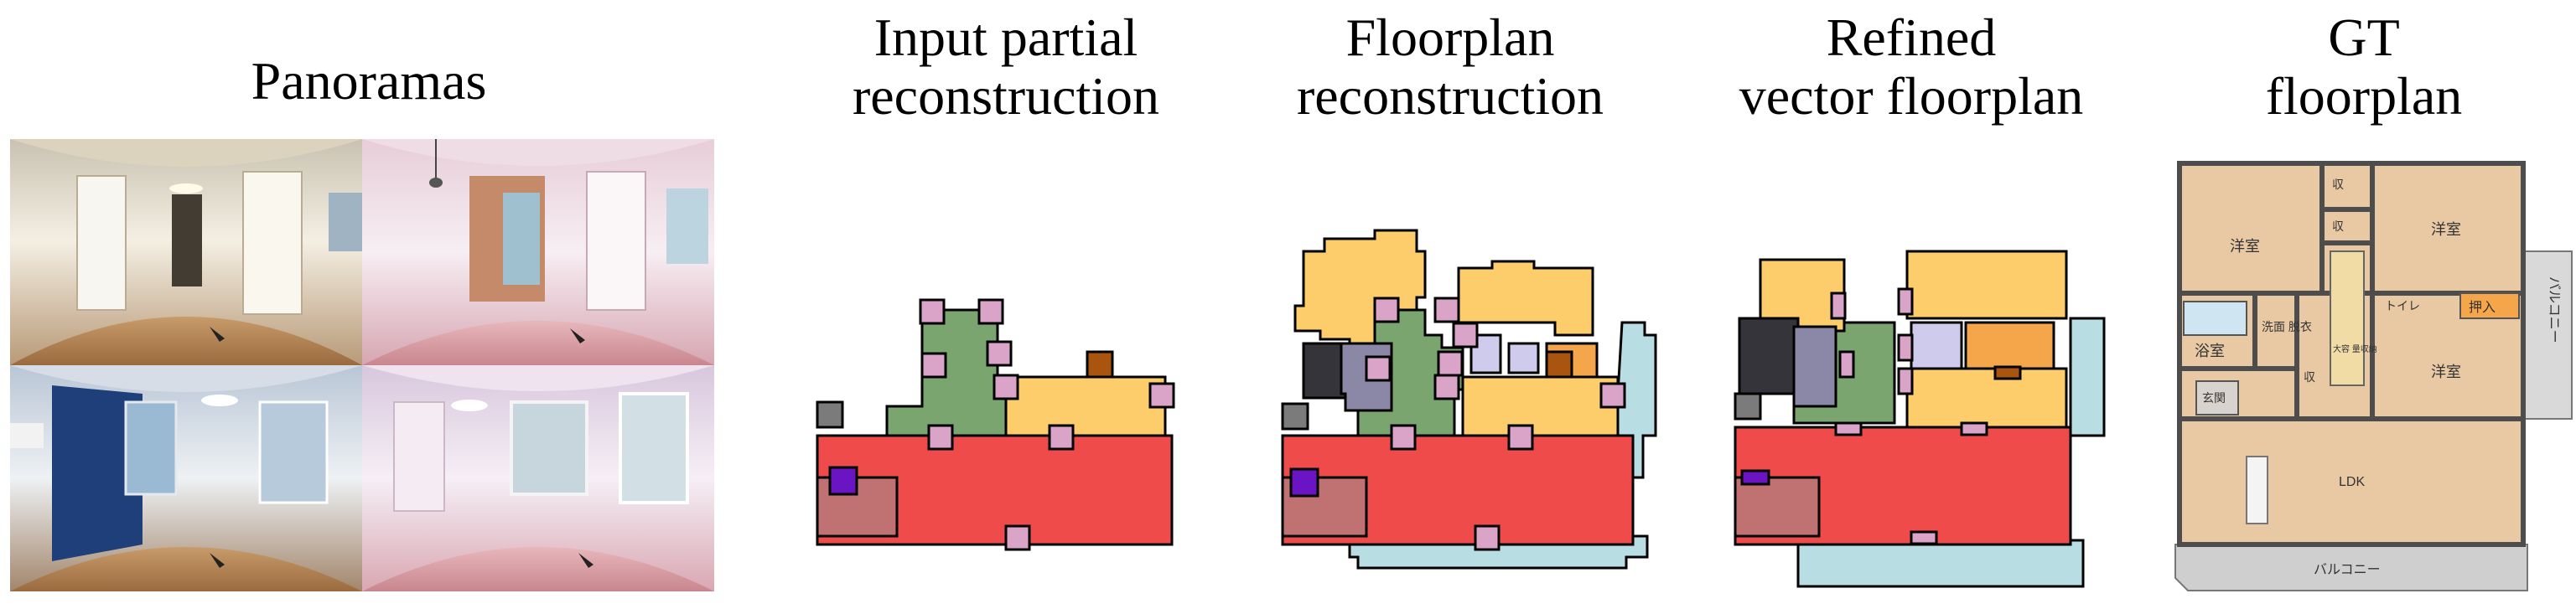  What do you see at coordinates (2402, 305) in the screenshot?
I see `gt-label-toilet: トイレ` at bounding box center [2402, 305].